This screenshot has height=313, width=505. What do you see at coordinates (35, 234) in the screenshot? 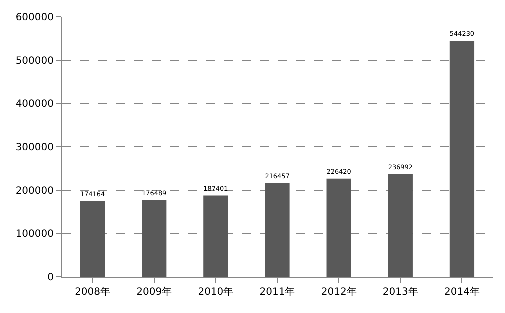
I see `y-tick-label: 100000` at bounding box center [35, 234].